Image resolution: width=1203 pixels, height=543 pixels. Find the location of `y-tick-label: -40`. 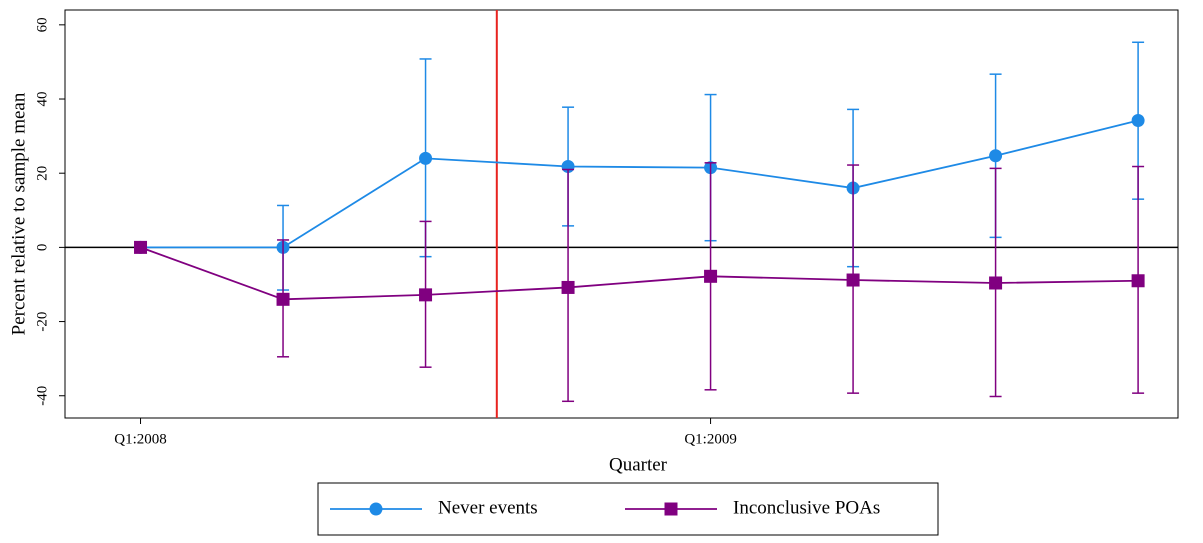

y-tick-label: -40 is located at coordinates (42, 396).